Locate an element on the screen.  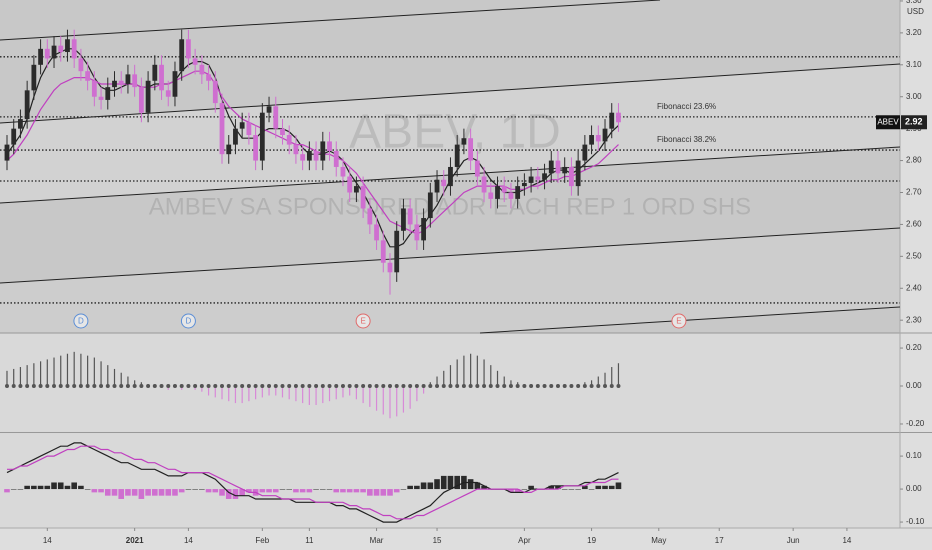
y-tick-label: 0.20 is located at coordinates (914, 347).